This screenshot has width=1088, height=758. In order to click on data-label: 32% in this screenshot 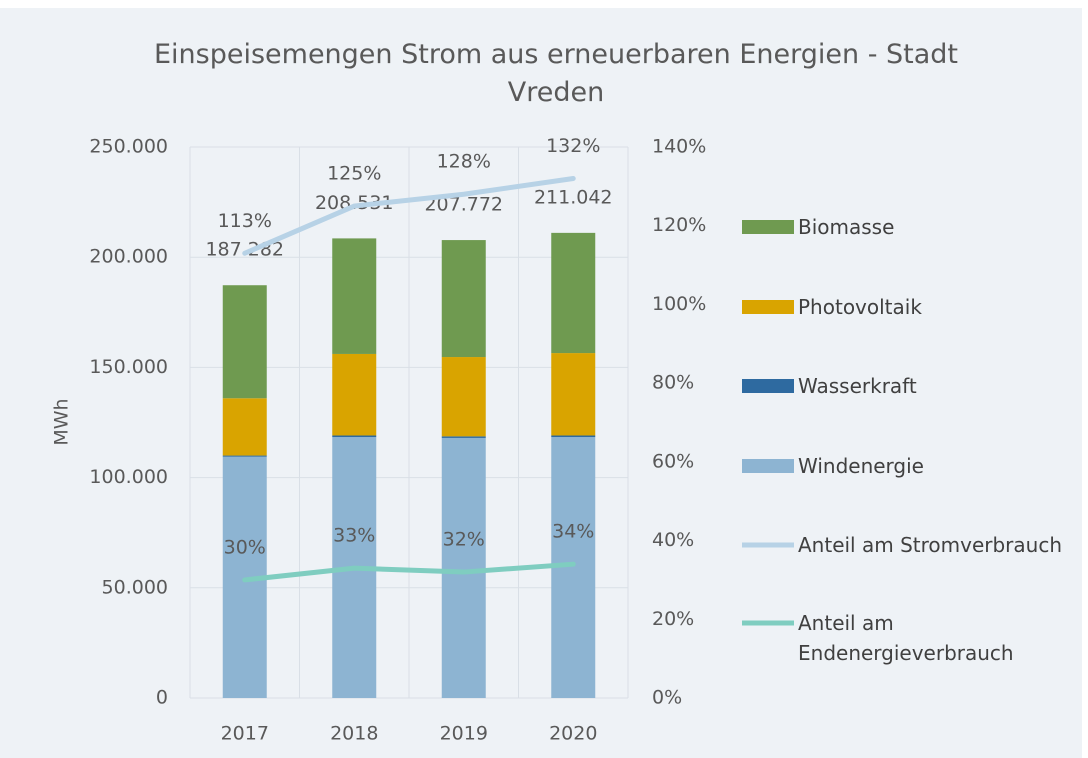, I will do `click(464, 540)`.